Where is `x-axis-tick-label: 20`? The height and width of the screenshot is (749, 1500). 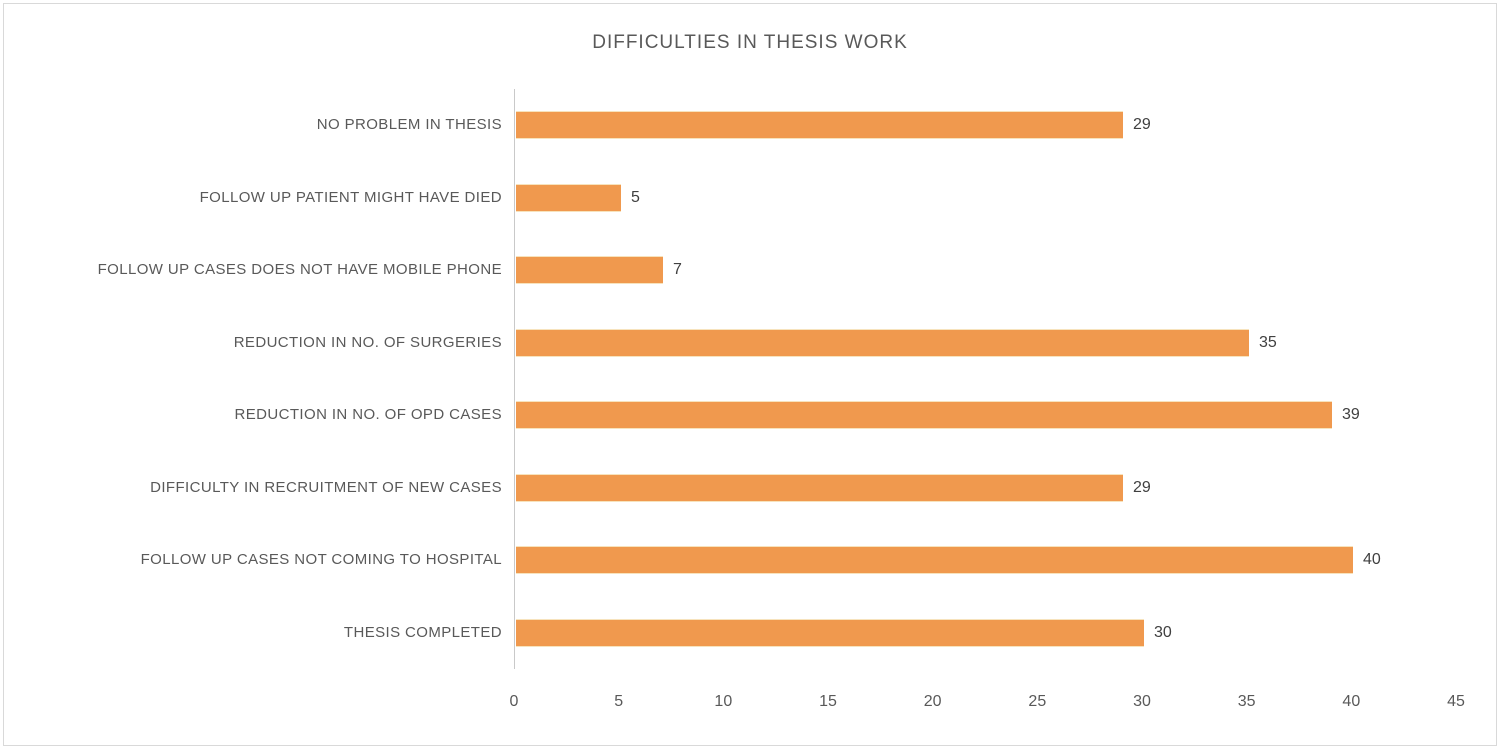
x-axis-tick-label: 20 is located at coordinates (932, 701).